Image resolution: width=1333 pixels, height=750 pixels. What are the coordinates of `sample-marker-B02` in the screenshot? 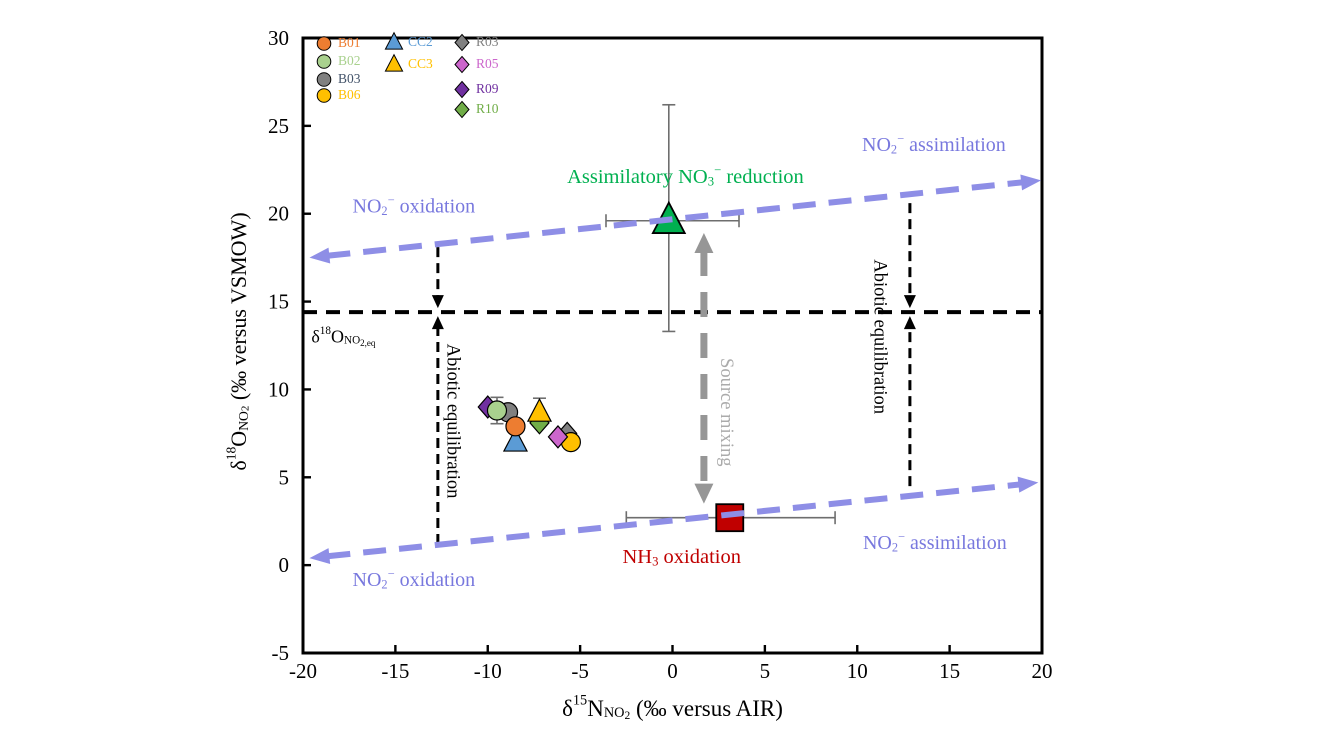 It's located at (497, 410).